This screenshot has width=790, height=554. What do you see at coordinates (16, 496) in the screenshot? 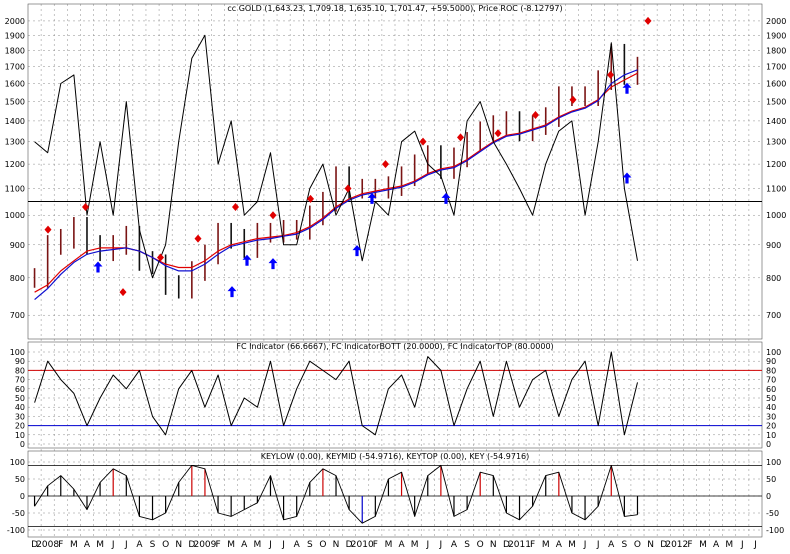
I see `key-y-axis-left: 100 50 0 -50 -100` at bounding box center [16, 496].